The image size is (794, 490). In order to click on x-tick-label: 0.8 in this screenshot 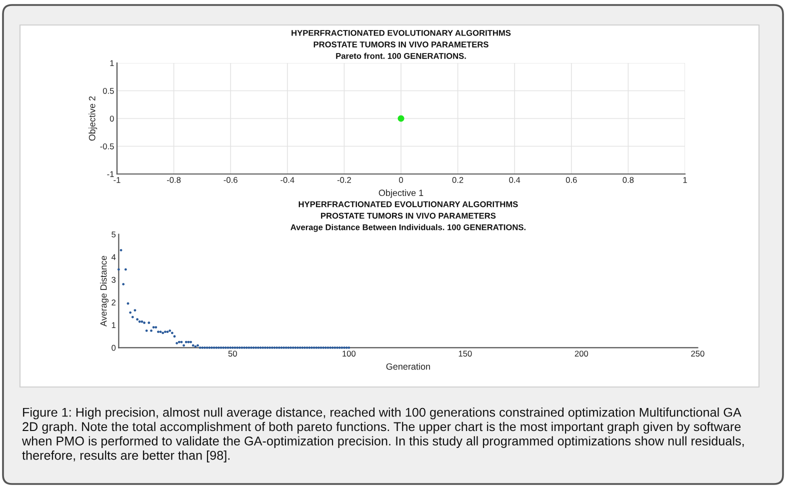, I will do `click(628, 180)`.